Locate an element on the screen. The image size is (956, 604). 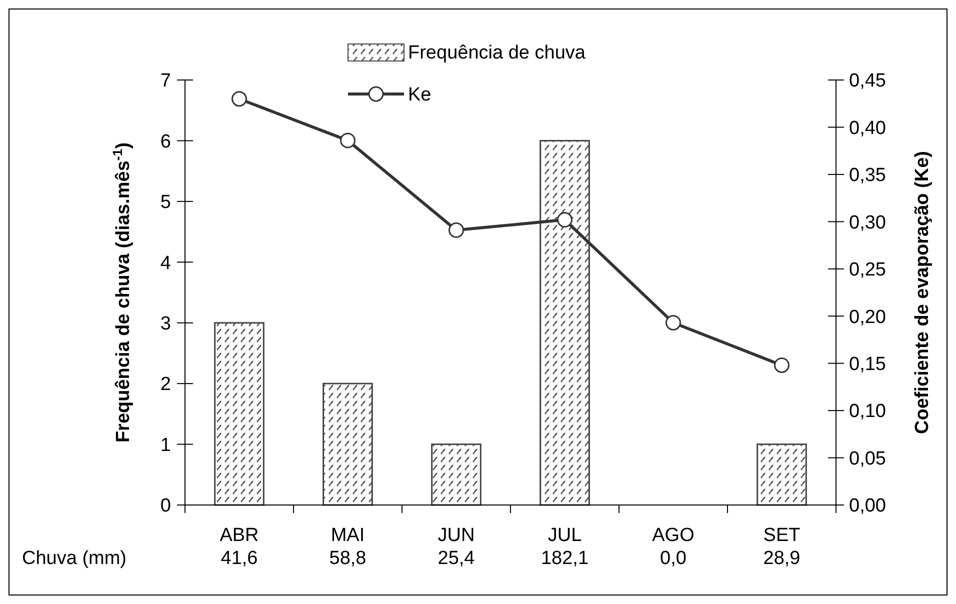
text: 58,8 is located at coordinates (347, 558).